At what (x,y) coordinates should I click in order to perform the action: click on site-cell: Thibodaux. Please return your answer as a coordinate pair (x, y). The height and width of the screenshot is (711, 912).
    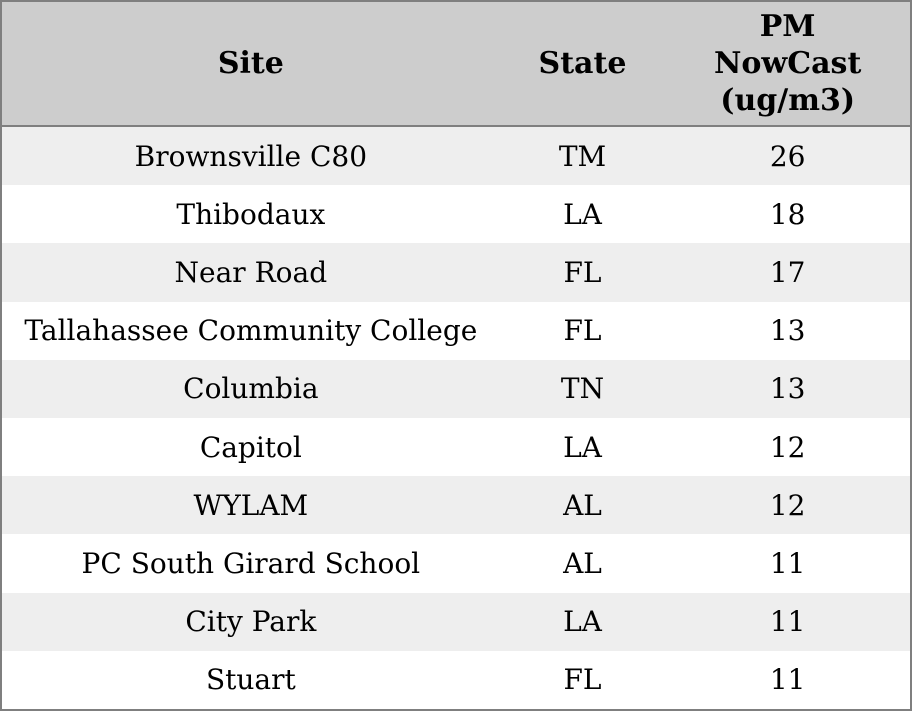
    Looking at the image, I should click on (251, 214).